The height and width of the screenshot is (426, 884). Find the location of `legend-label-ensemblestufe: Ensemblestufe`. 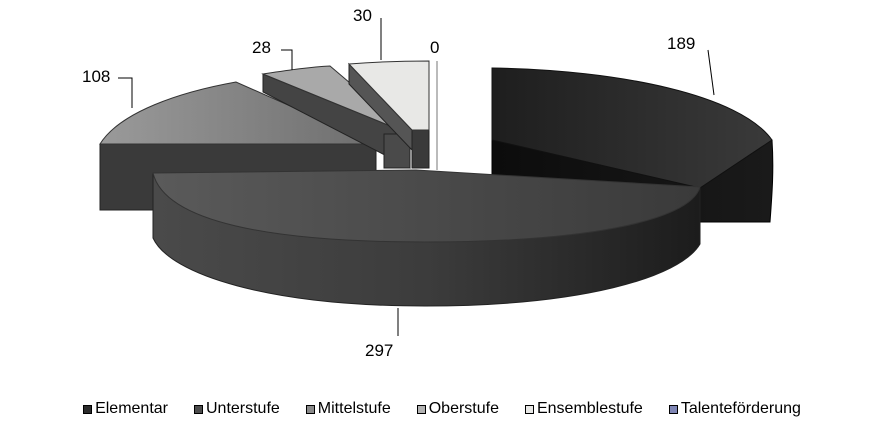

legend-label-ensemblestufe: Ensemblestufe is located at coordinates (589, 408).